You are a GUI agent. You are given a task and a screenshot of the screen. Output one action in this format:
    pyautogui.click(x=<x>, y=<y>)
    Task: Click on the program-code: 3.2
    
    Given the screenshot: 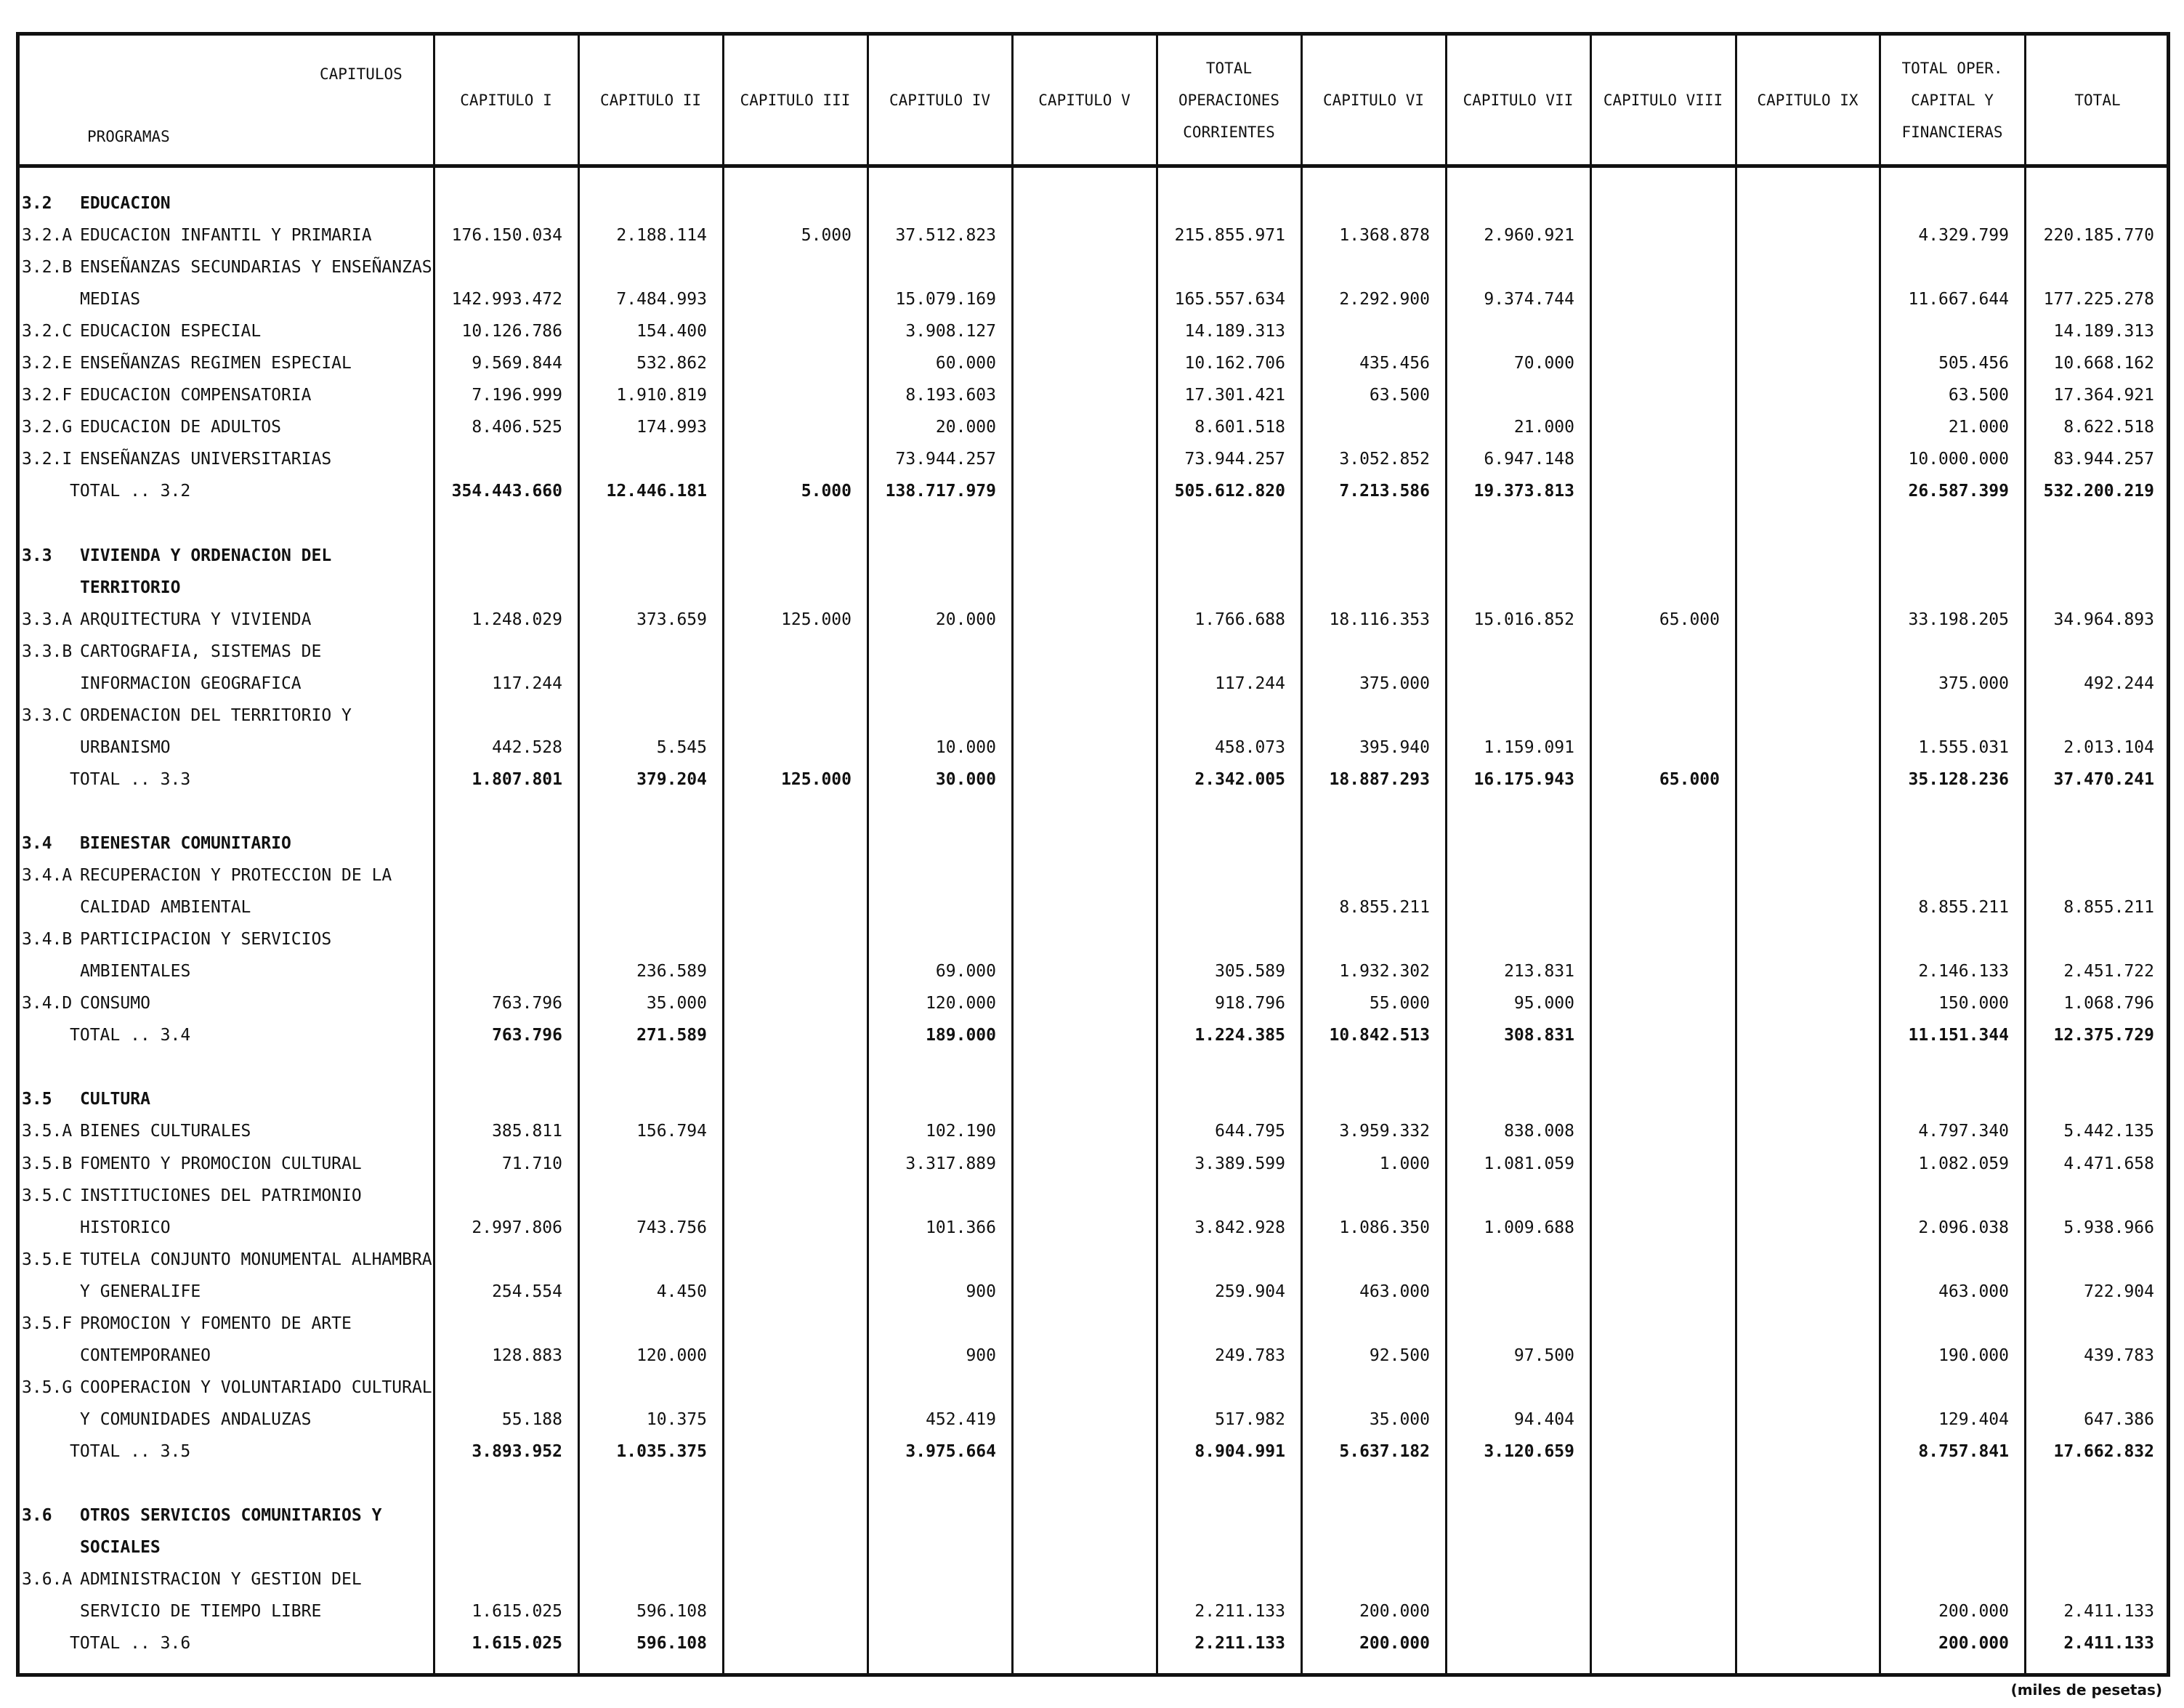 What is the action you would take?
    pyautogui.click(x=37, y=203)
    